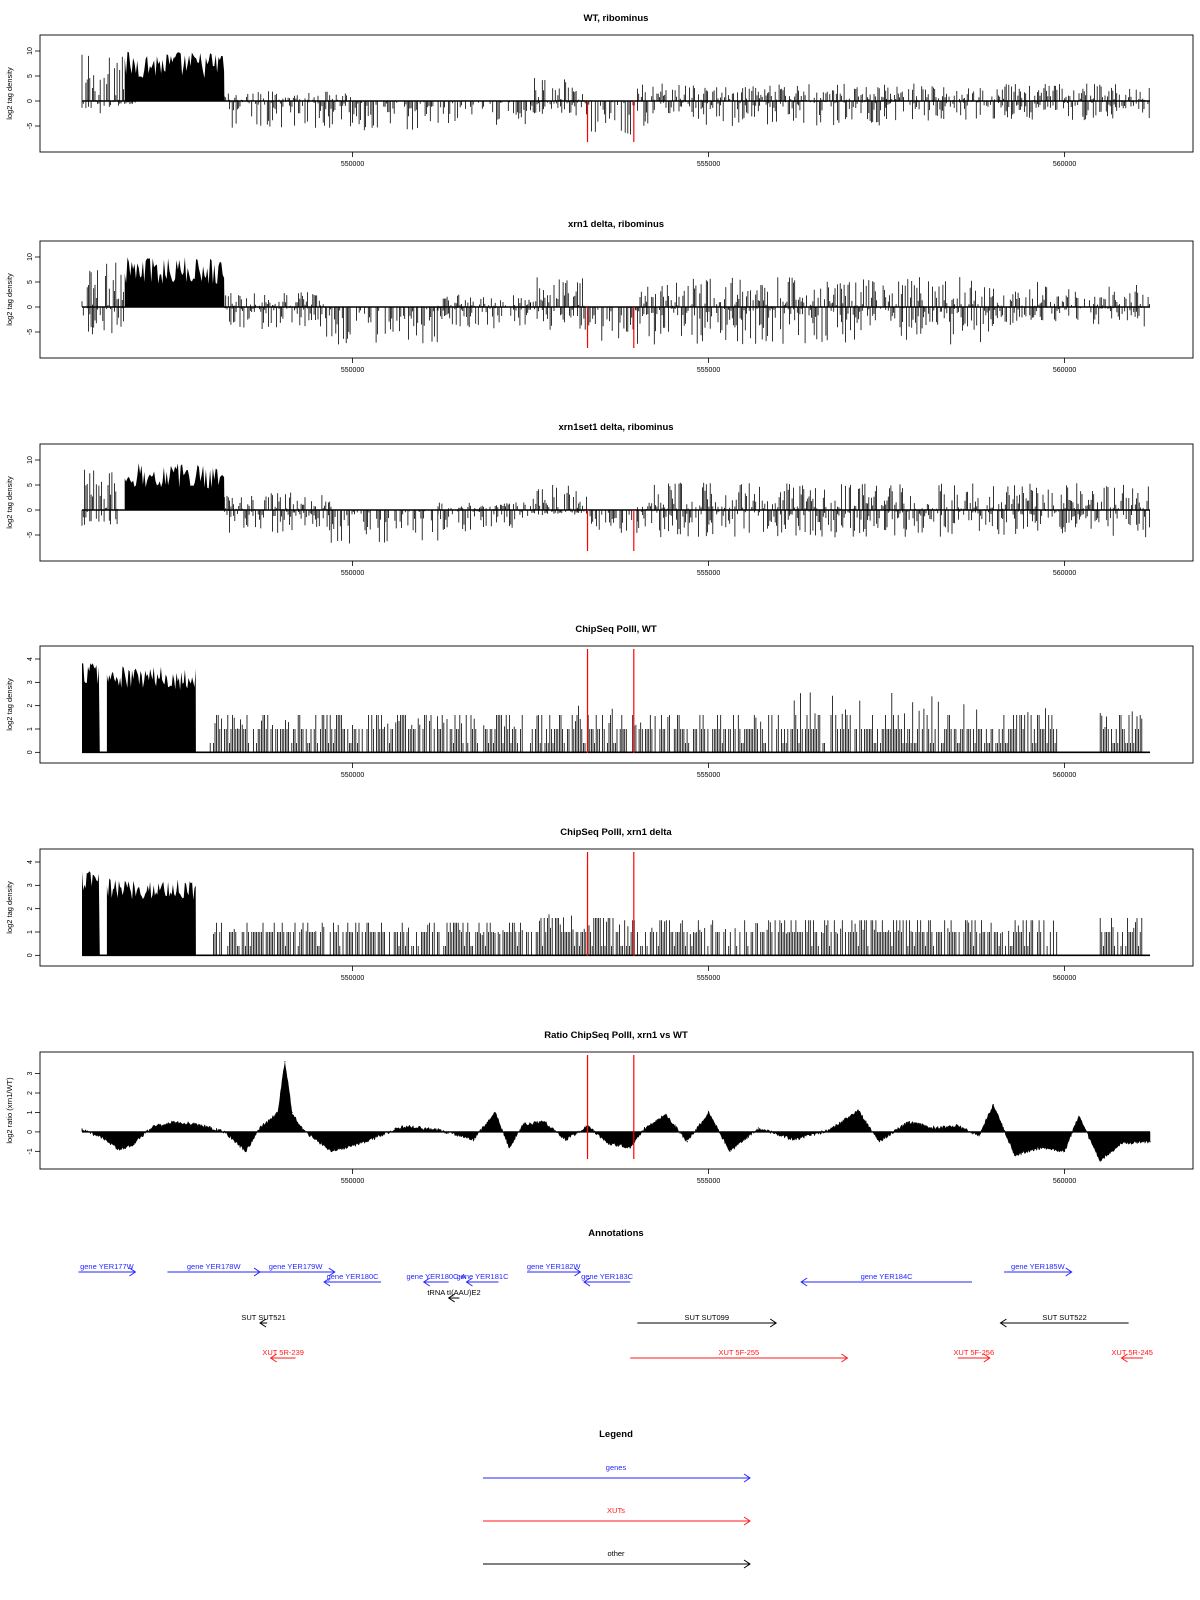 This screenshot has height=1600, width=1200. I want to click on feature-label: gene YER180C-A, so click(435, 1276).